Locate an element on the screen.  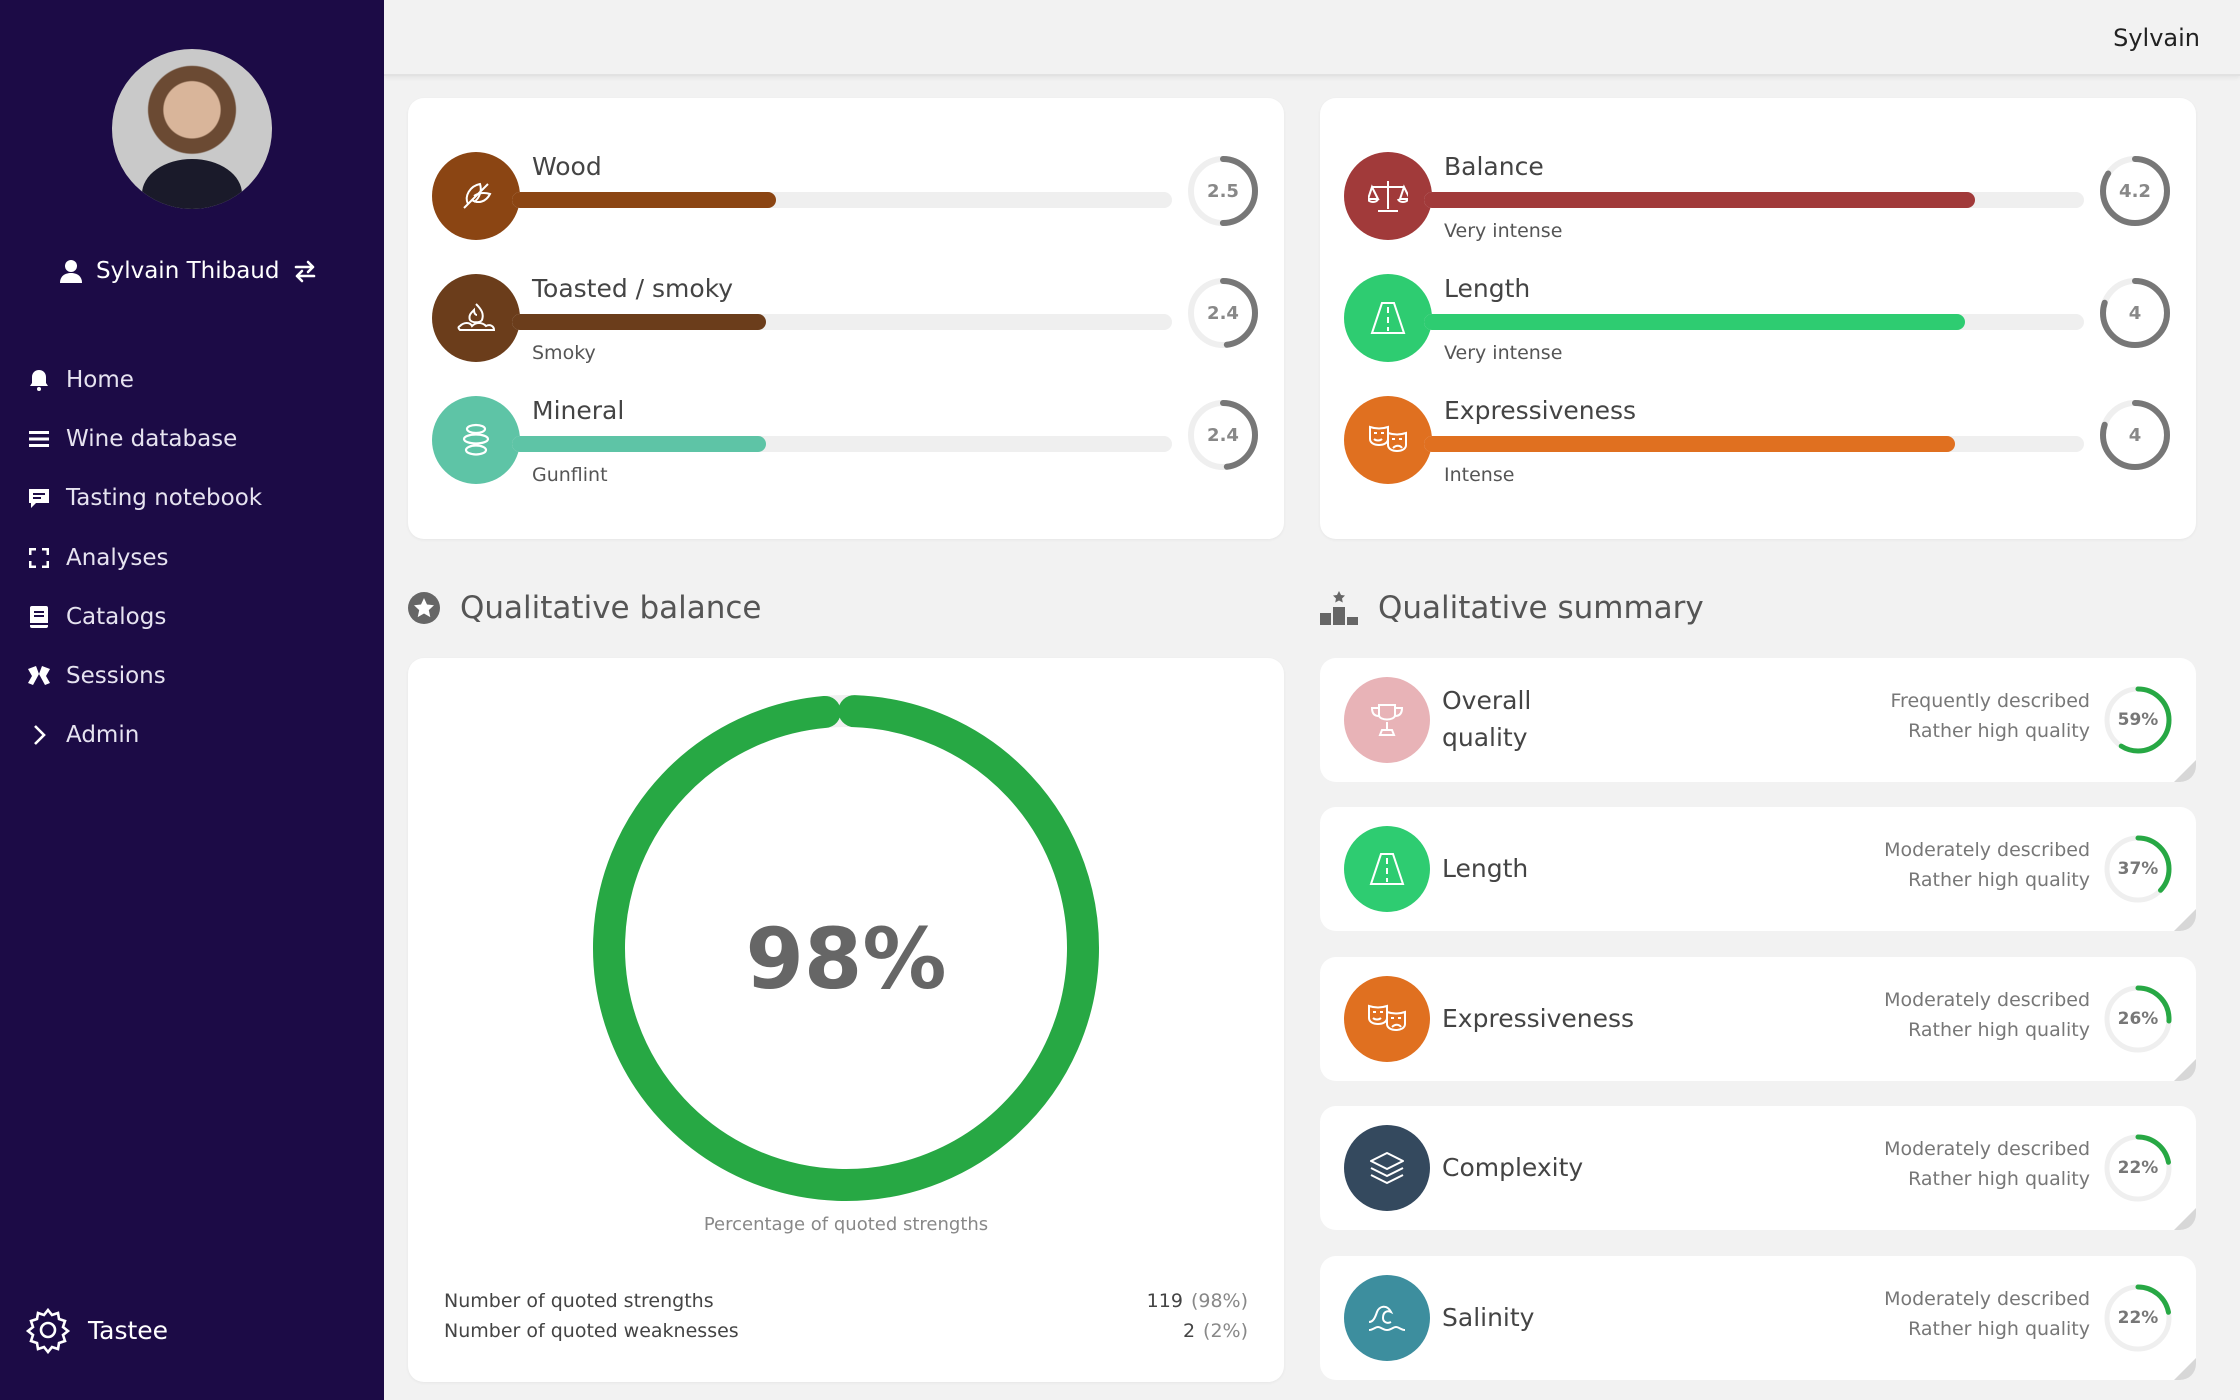
summary-gauge: 59% is located at coordinates (2138, 720).